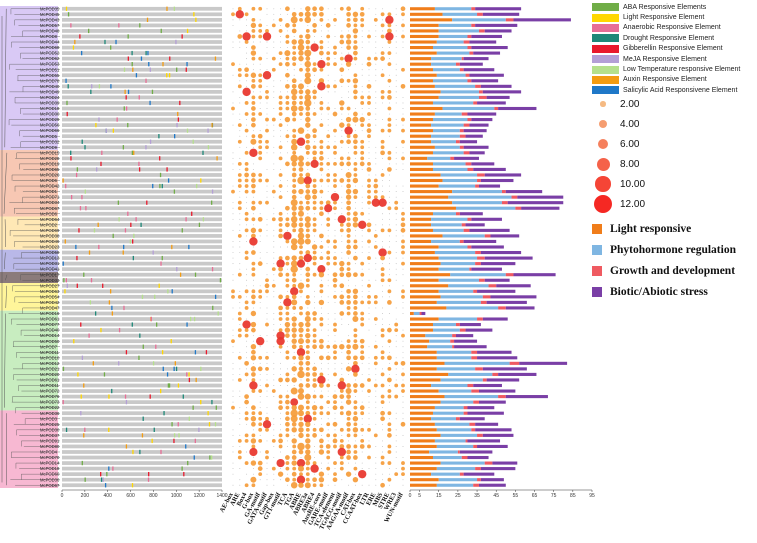 The image size is (757, 543). What do you see at coordinates (50, 263) in the screenshot?
I see `gene-label: McPOD31` at bounding box center [50, 263].